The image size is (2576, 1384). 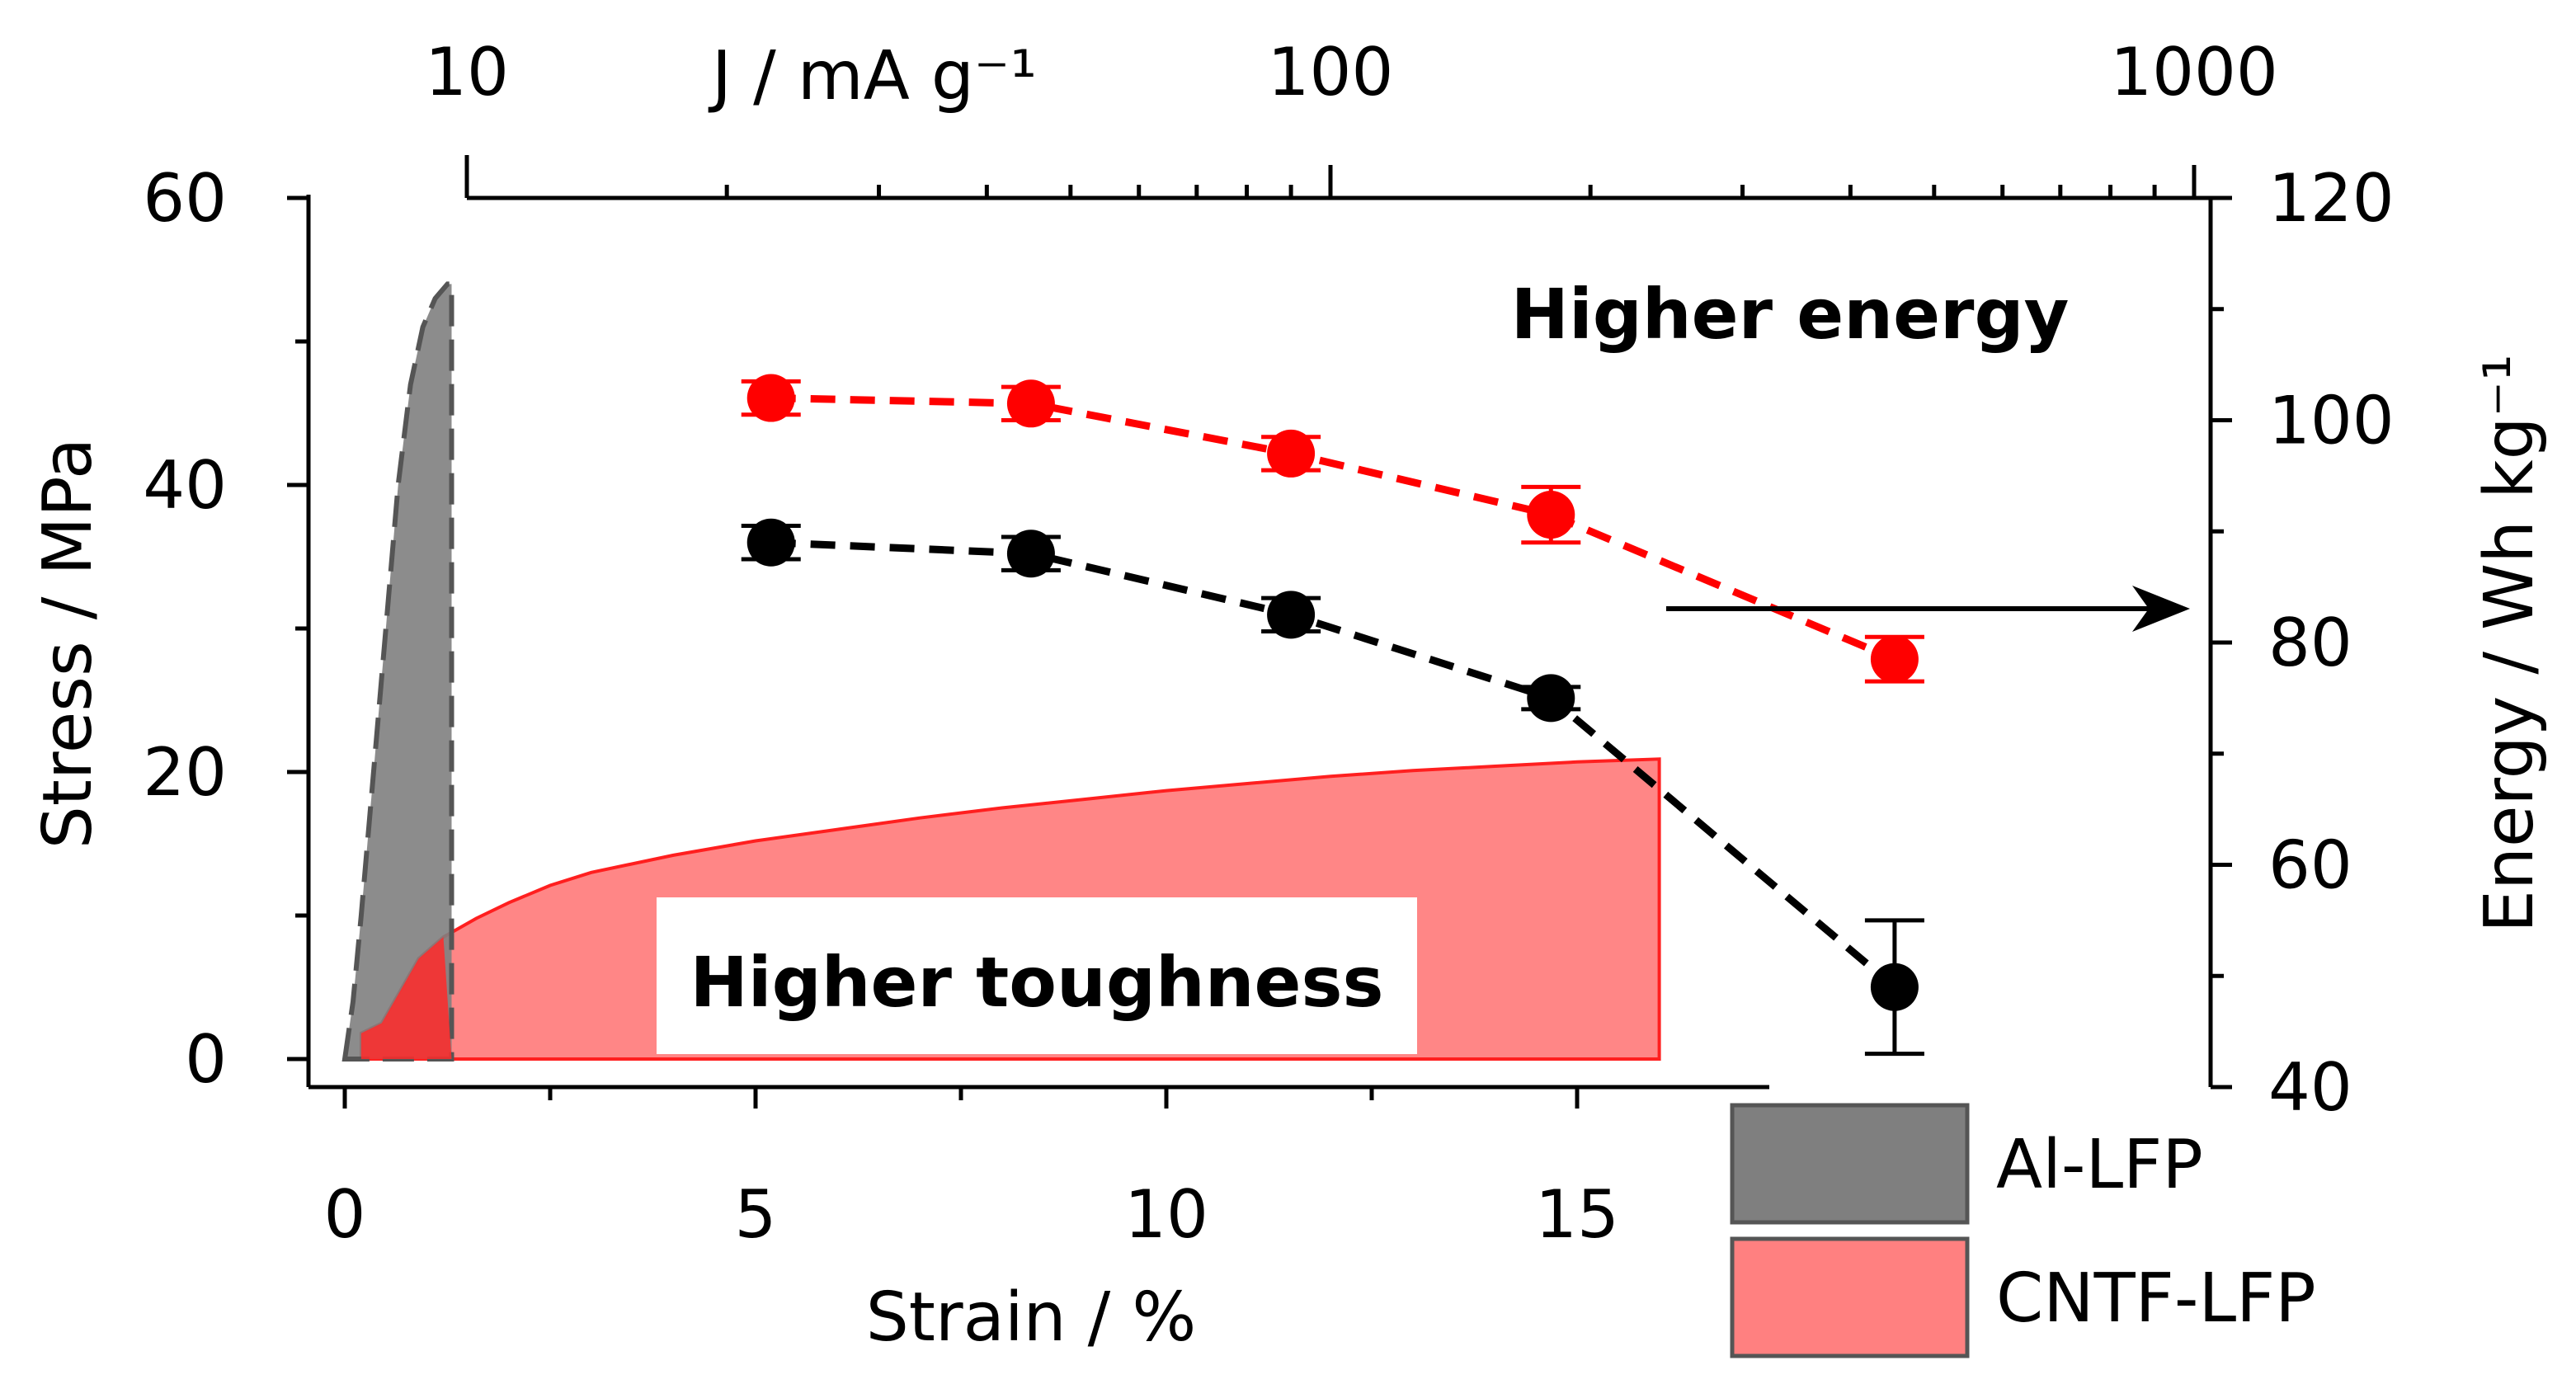 What do you see at coordinates (206, 1059) in the screenshot?
I see `left-tick-label: 0` at bounding box center [206, 1059].